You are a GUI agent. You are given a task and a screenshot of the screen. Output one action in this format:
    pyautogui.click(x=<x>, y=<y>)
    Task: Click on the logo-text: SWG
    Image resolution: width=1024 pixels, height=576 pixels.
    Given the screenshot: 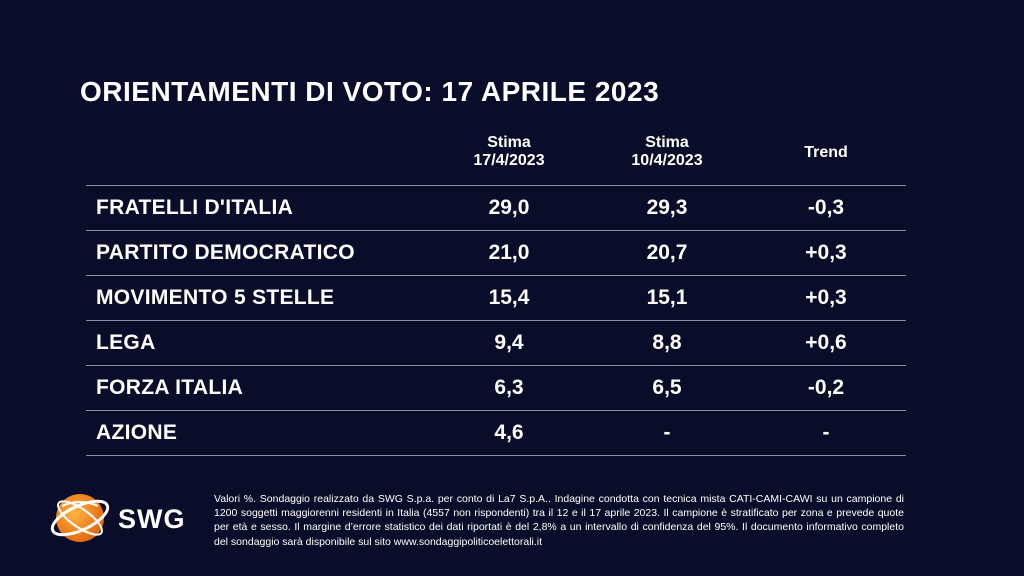 What is the action you would take?
    pyautogui.click(x=152, y=519)
    